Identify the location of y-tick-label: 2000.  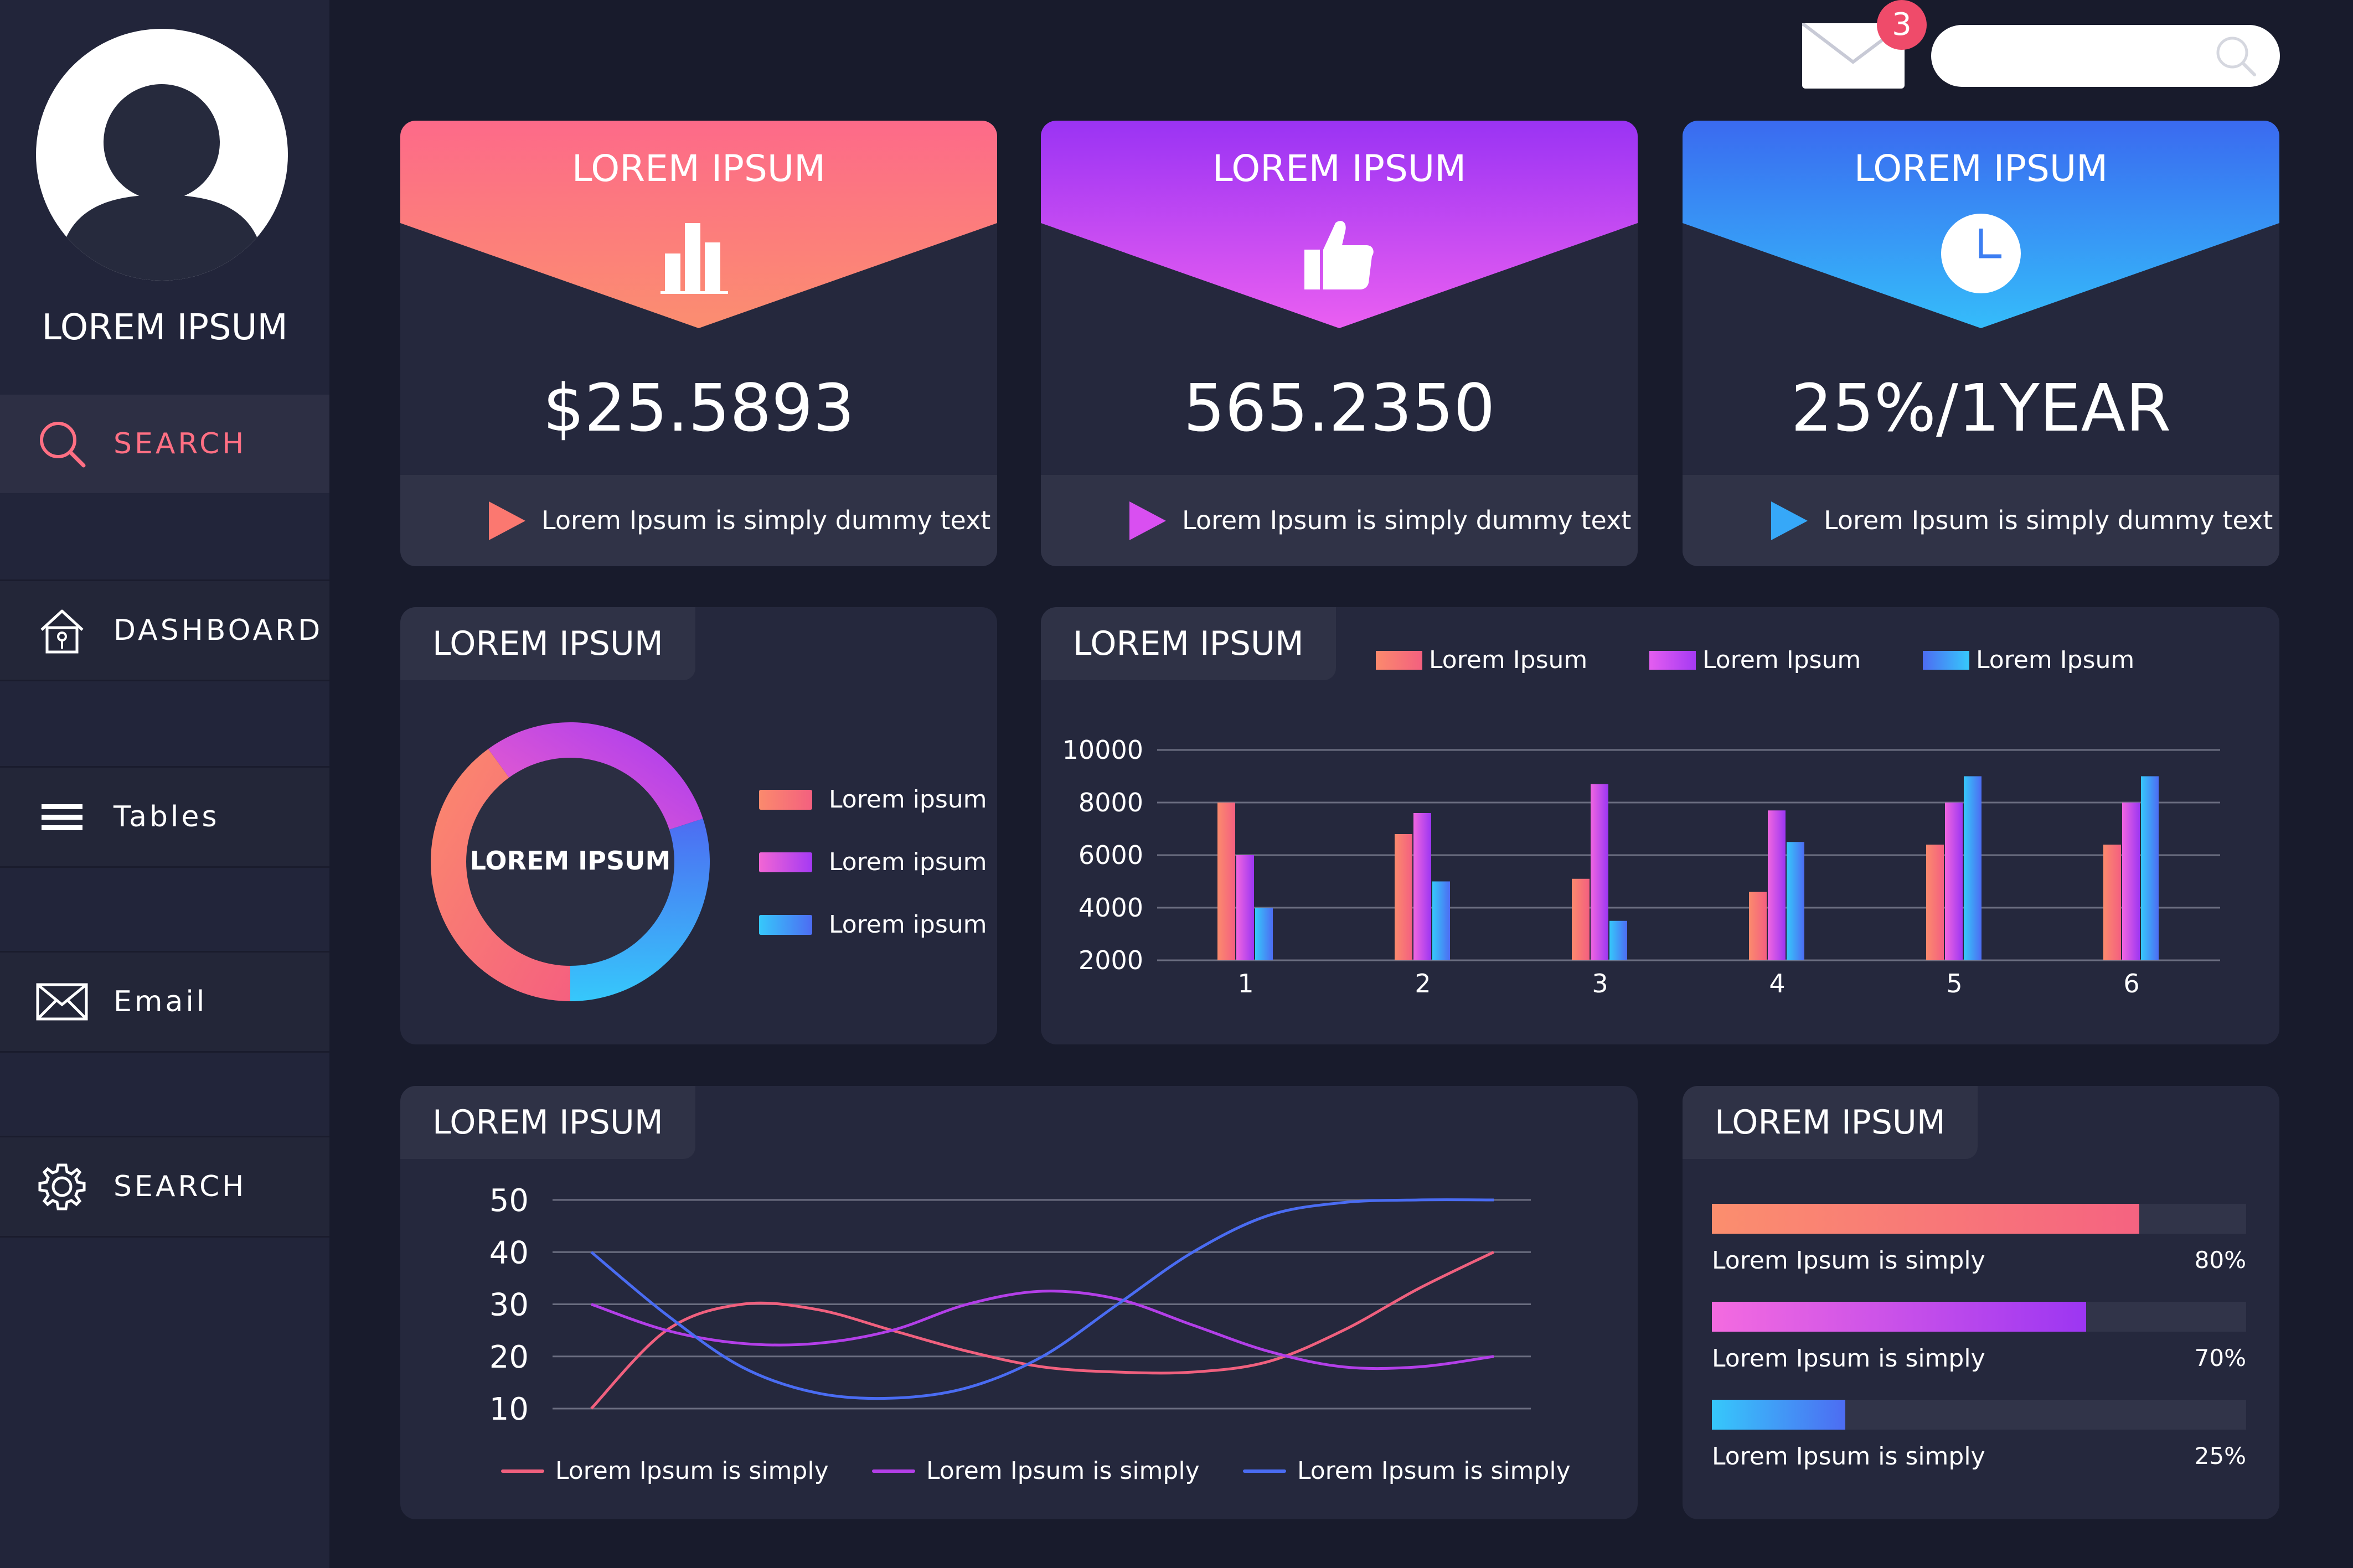
(1111, 960).